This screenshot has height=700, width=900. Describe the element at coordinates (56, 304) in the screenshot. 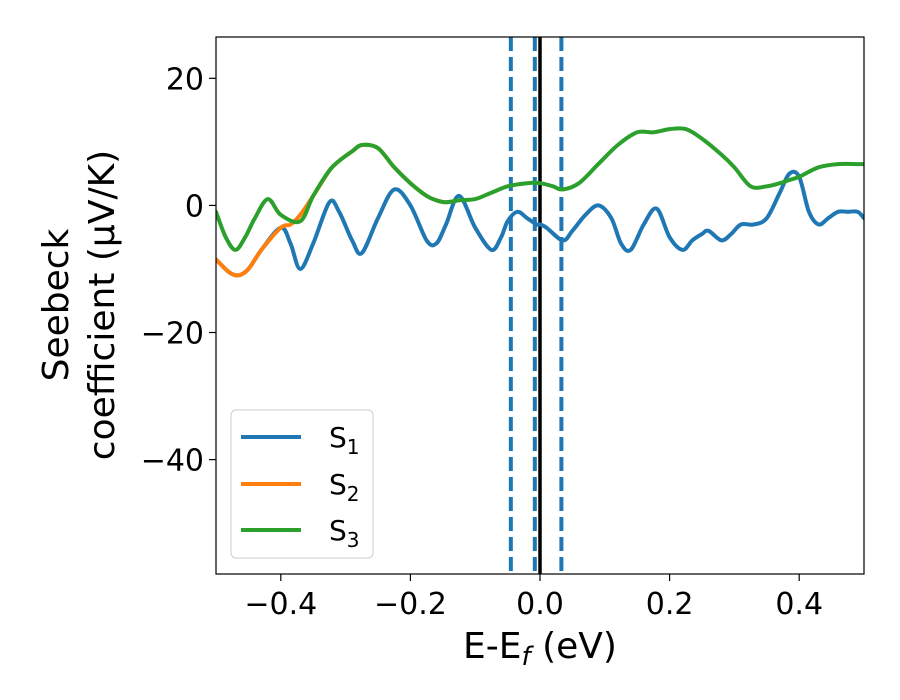

I see `y-axis-label-line1: Seebeck` at that location.